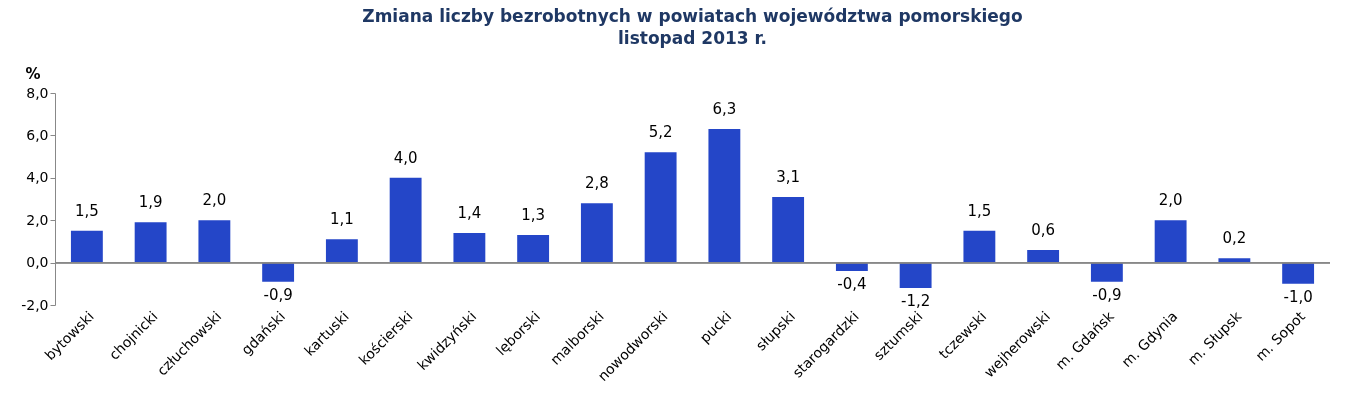  What do you see at coordinates (33, 73) in the screenshot?
I see `y-axis-title: %` at bounding box center [33, 73].